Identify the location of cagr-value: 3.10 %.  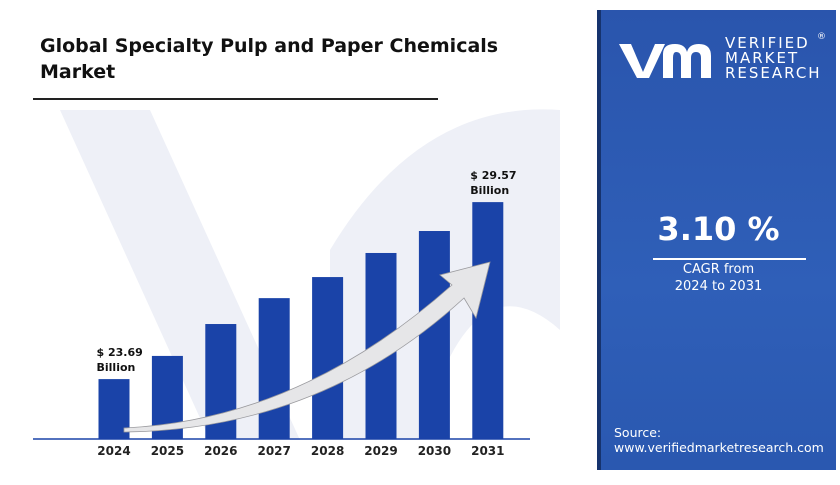
(718, 229).